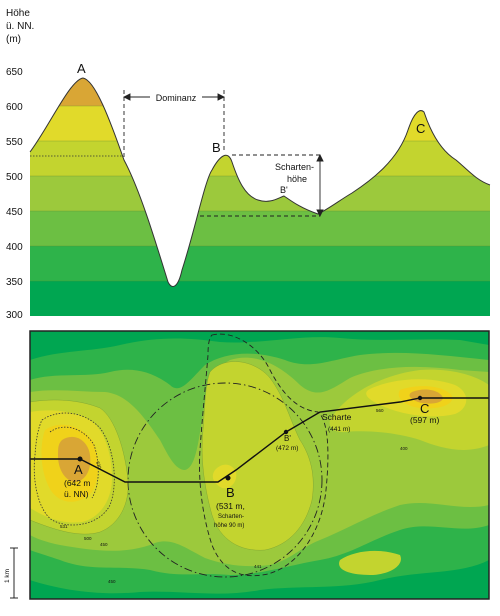  I want to click on contour-label-500: 500, so click(88, 538).